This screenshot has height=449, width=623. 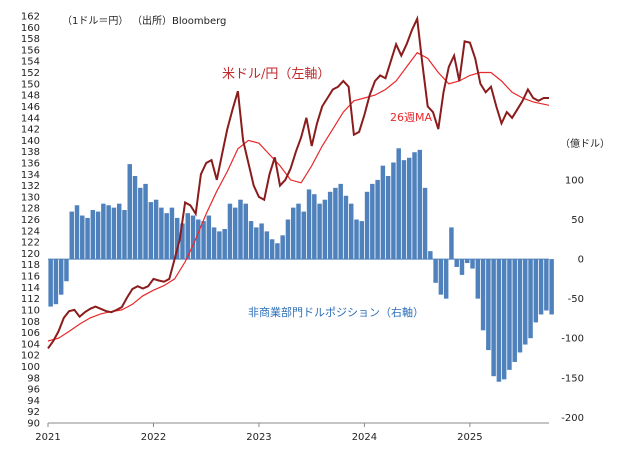 I want to click on right-axis-ticks: 100 50 0 -50 -100 -150 -200, so click(x=572, y=299).